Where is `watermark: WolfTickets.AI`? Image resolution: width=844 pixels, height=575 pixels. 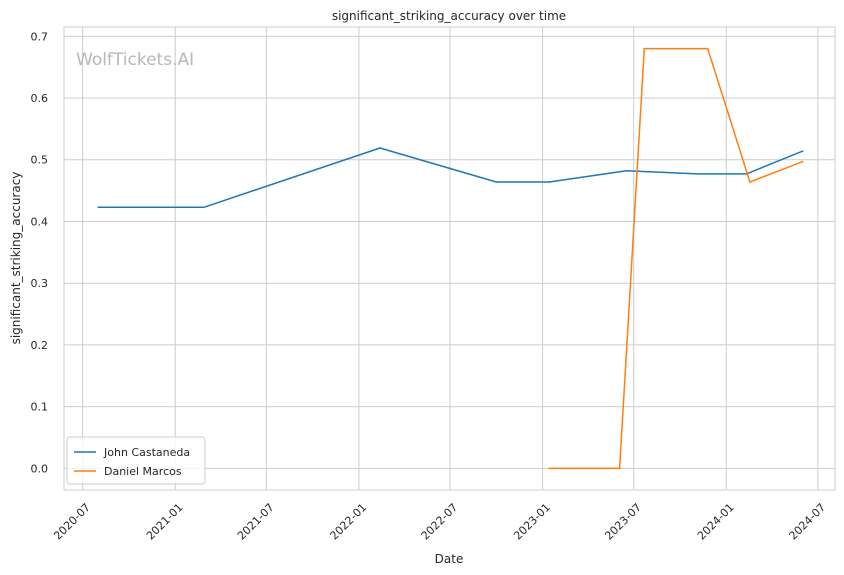
watermark: WolfTickets.AI is located at coordinates (135, 60).